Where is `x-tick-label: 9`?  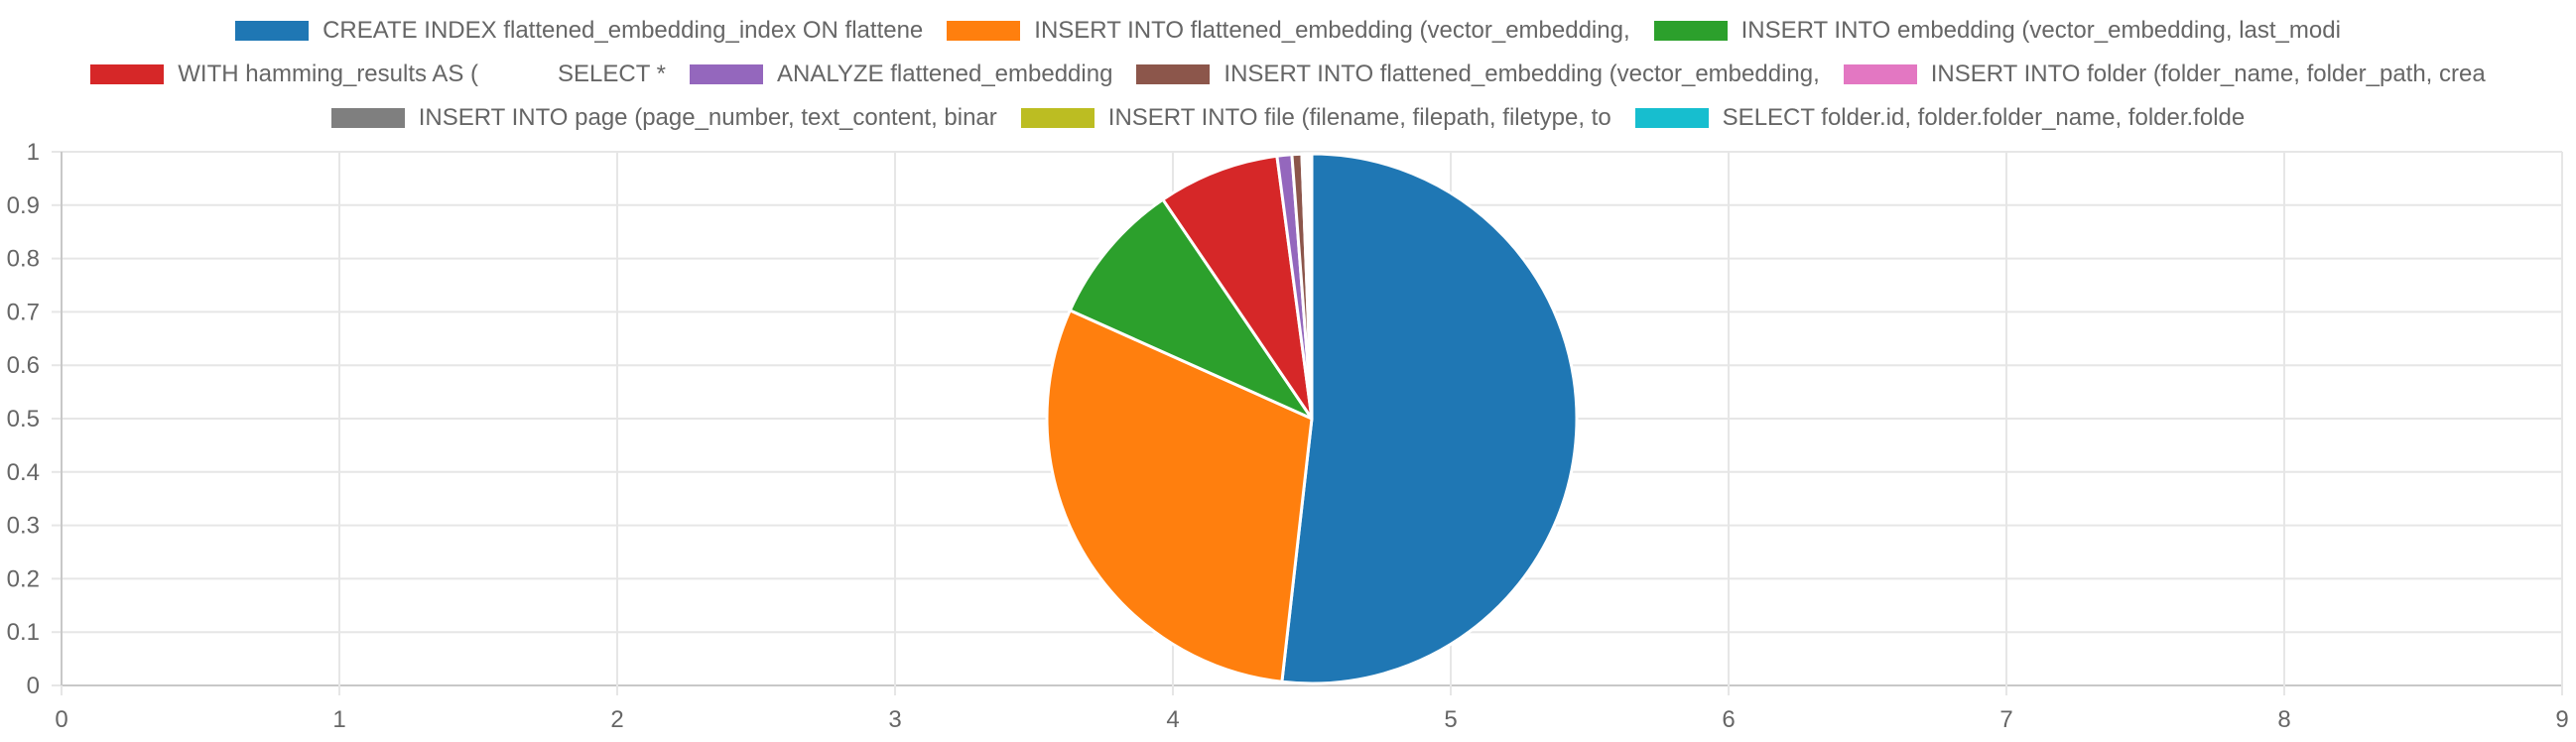
x-tick-label: 9 is located at coordinates (2562, 719).